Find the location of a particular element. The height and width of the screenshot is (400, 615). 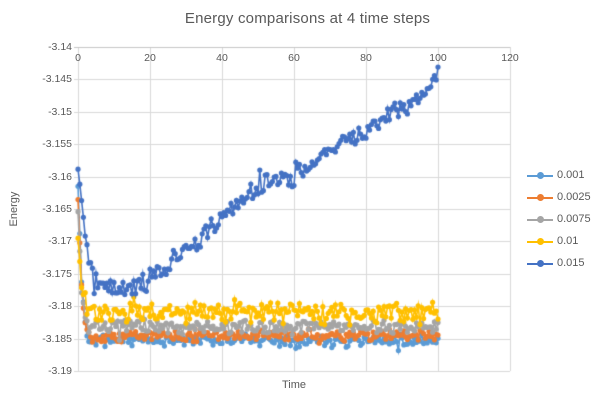

y-tick-label: -3.165 is located at coordinates (57, 209).